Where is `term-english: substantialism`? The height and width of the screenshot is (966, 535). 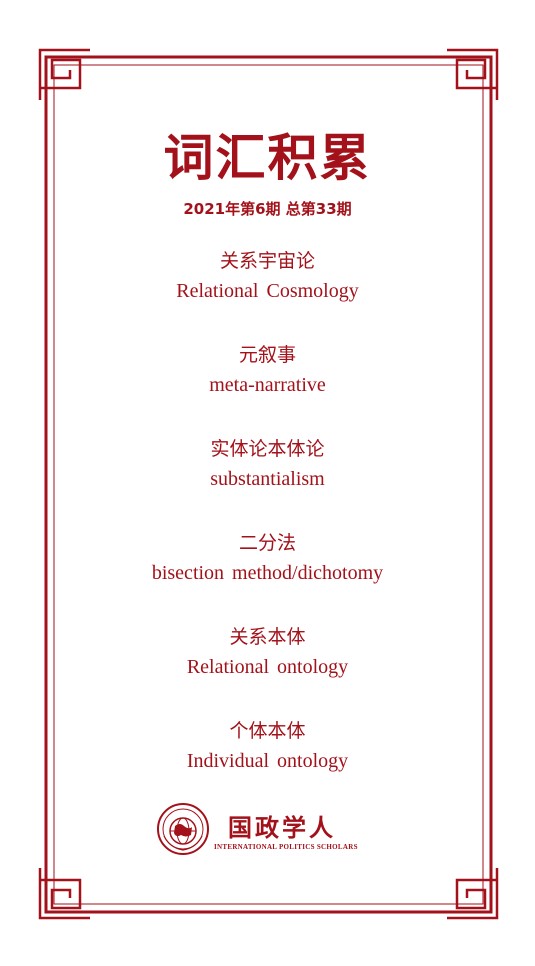
term-english: substantialism is located at coordinates (267, 479).